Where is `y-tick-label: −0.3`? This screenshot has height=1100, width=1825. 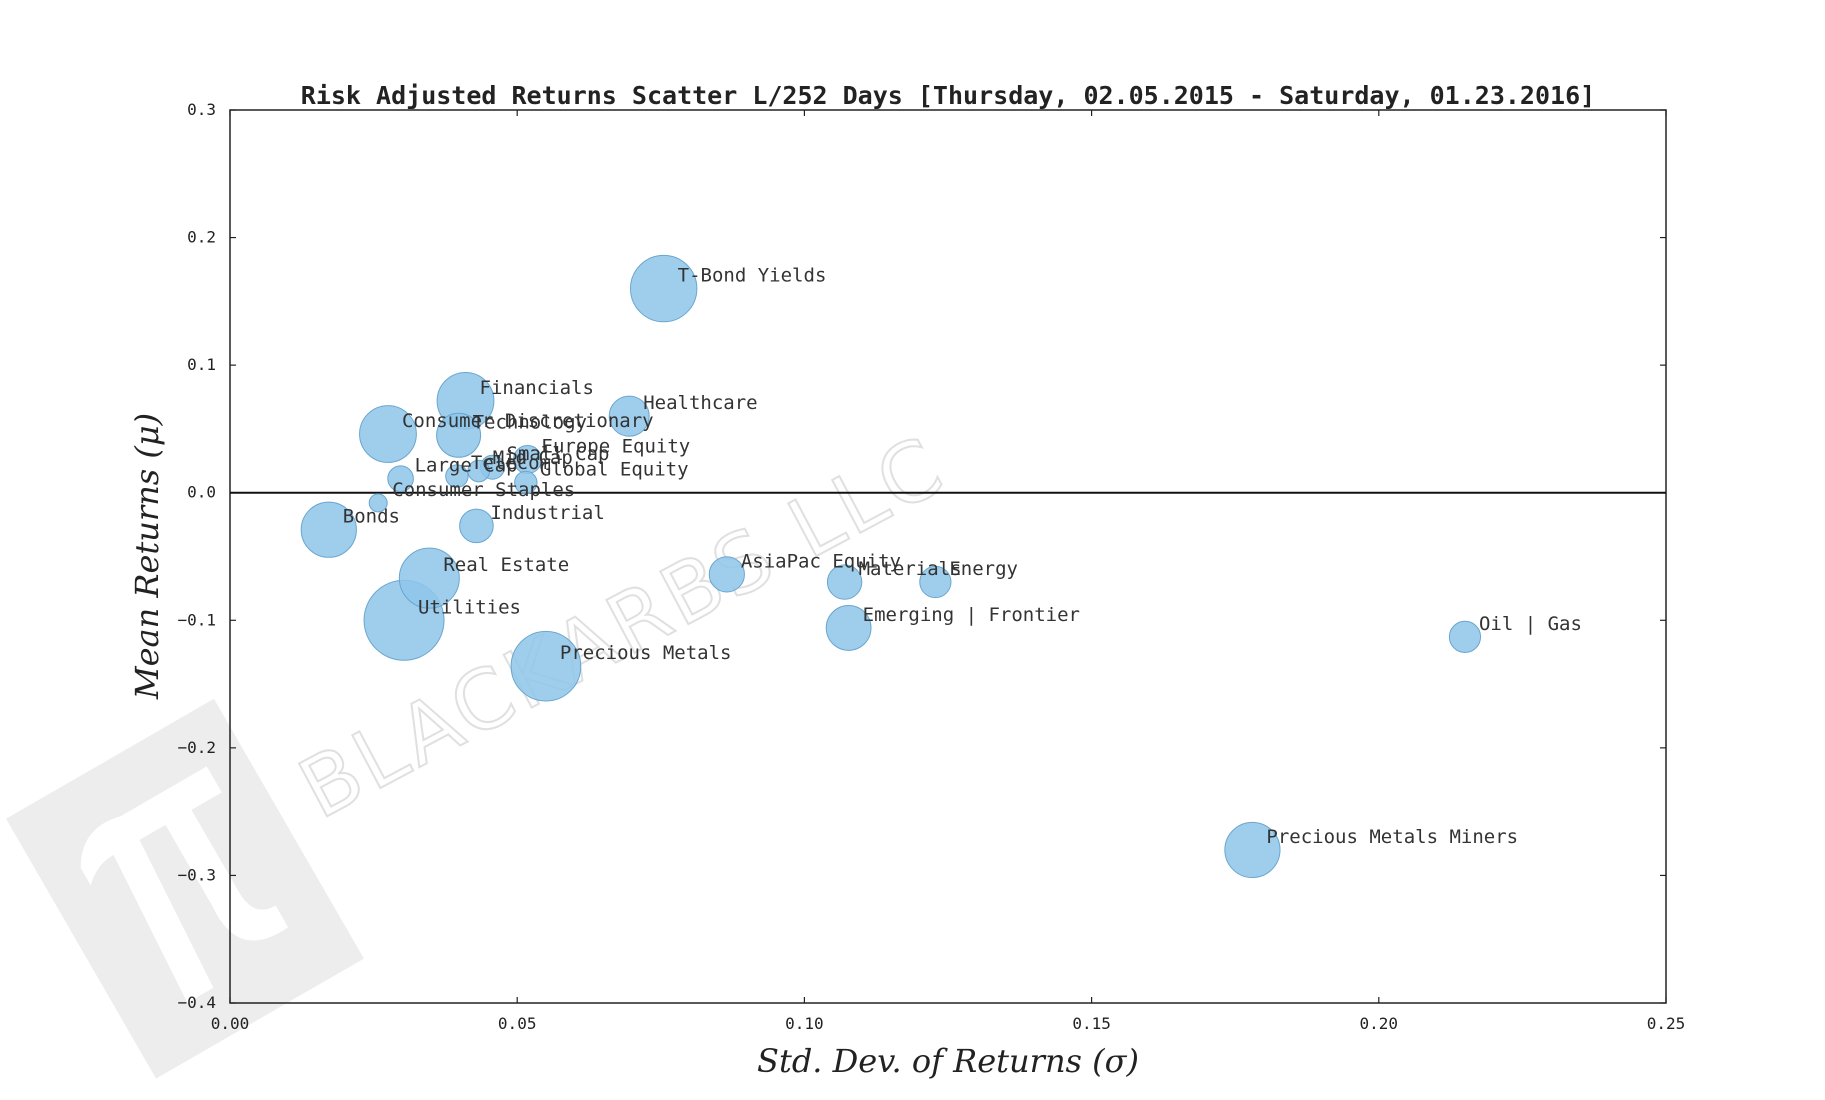 y-tick-label: −0.3 is located at coordinates (196, 874).